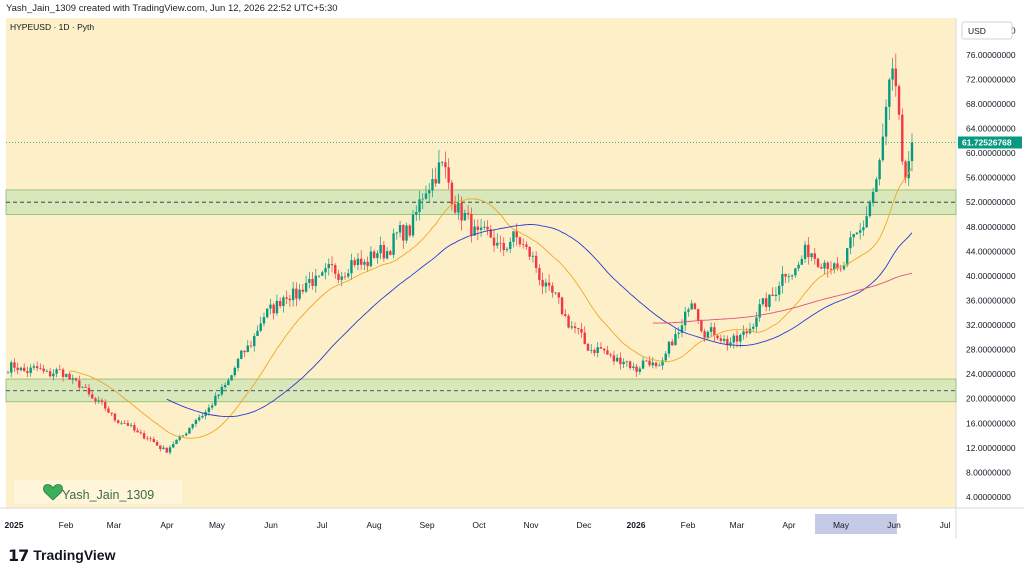 This screenshot has width=1024, height=574. Describe the element at coordinates (991, 374) in the screenshot. I see `y-tick-label: 24.00000000` at that location.